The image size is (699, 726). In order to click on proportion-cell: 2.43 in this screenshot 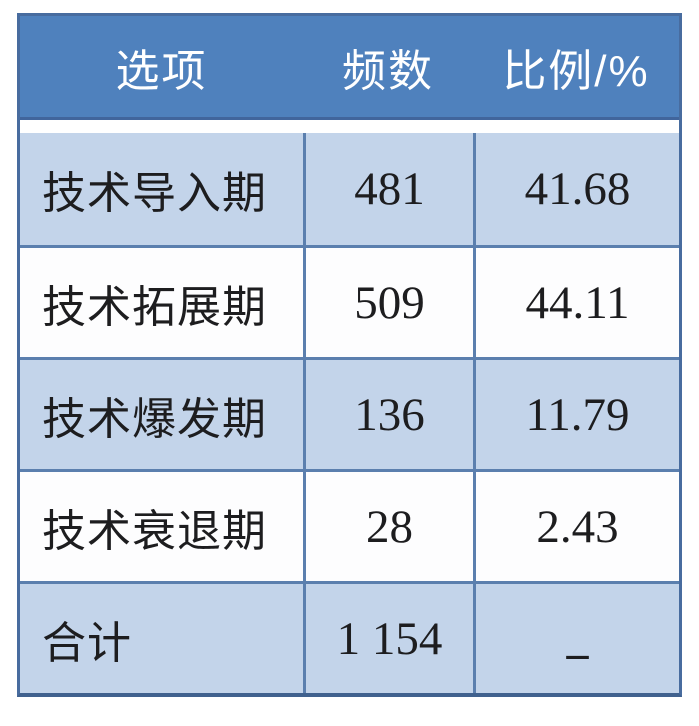, I will do `click(576, 526)`.